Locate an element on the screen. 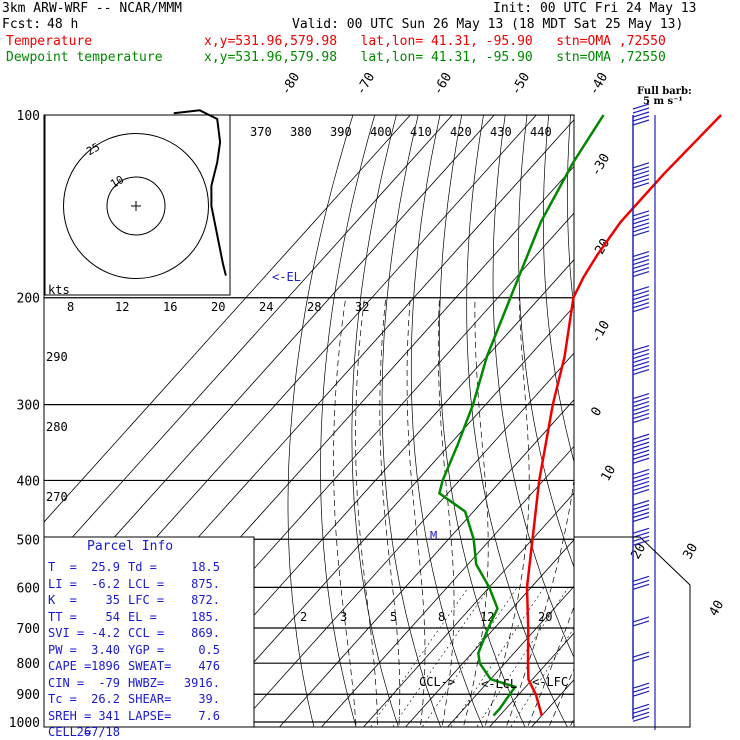  temperature-axis-label: -30 is located at coordinates (600, 165).